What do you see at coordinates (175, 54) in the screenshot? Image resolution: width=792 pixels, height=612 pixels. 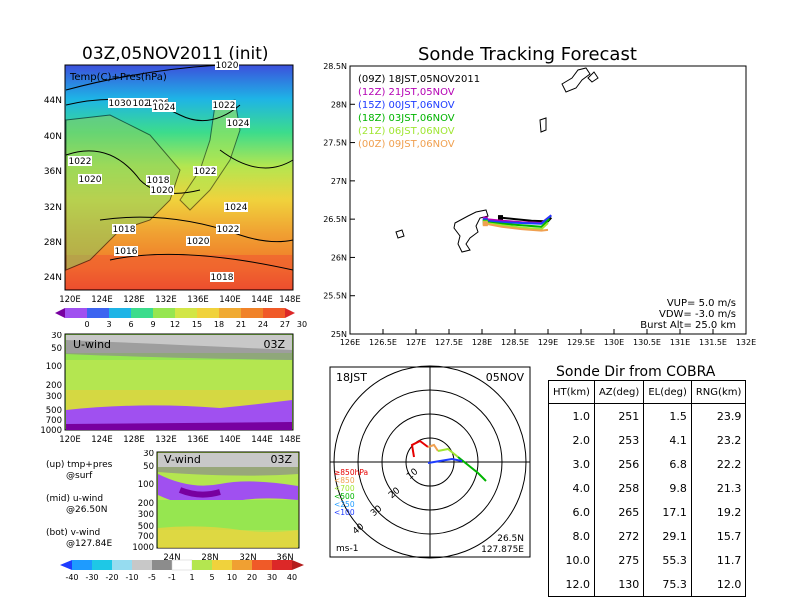 I see `temp-map-title: 03Z,05NOV2011 (init)` at bounding box center [175, 54].